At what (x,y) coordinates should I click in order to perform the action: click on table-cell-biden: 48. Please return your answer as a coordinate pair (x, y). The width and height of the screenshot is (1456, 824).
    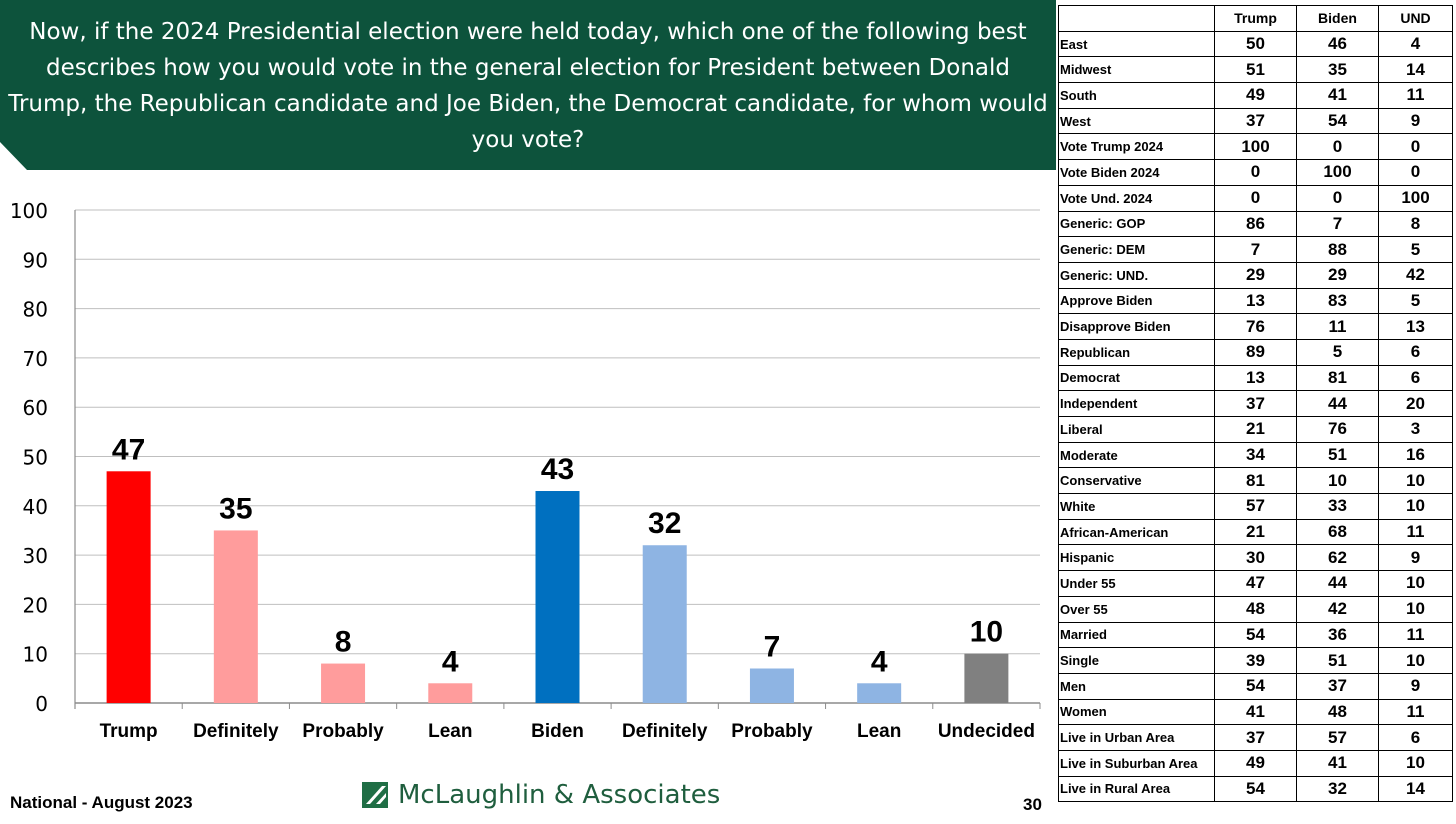
    Looking at the image, I should click on (1337, 712).